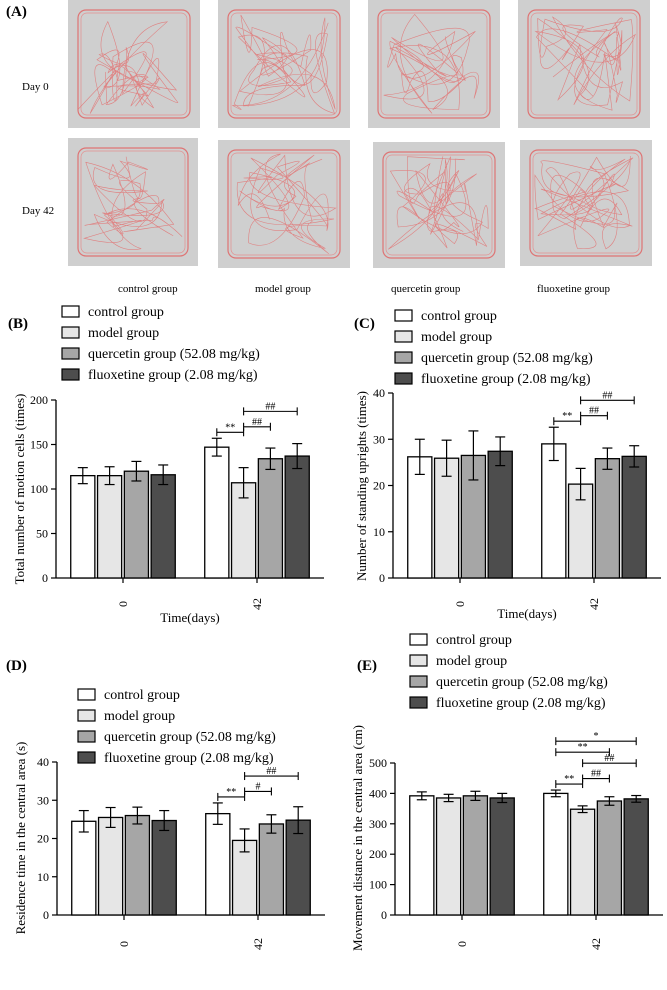 The height and width of the screenshot is (990, 667). What do you see at coordinates (426, 289) in the screenshot?
I see `group-label-quercetin: quercetin group` at bounding box center [426, 289].